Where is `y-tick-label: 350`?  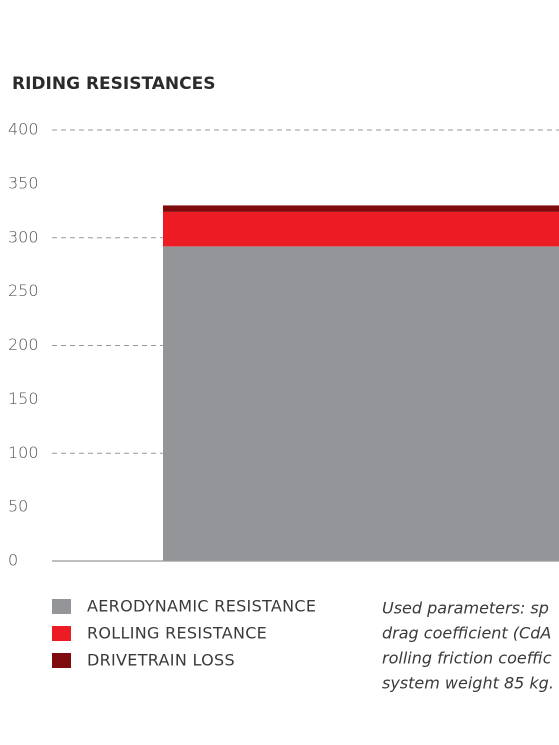 y-tick-label: 350 is located at coordinates (23, 182).